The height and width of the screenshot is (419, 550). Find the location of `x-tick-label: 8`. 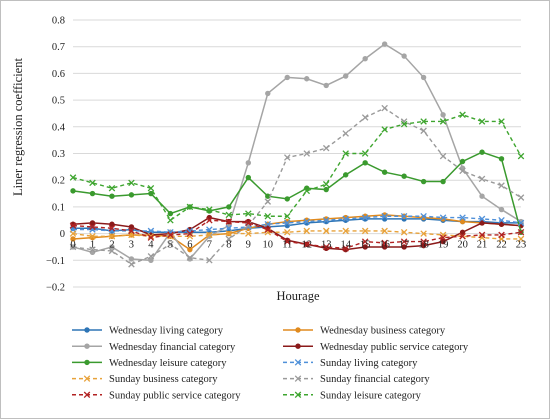

x-tick-label: 8 is located at coordinates (228, 245).